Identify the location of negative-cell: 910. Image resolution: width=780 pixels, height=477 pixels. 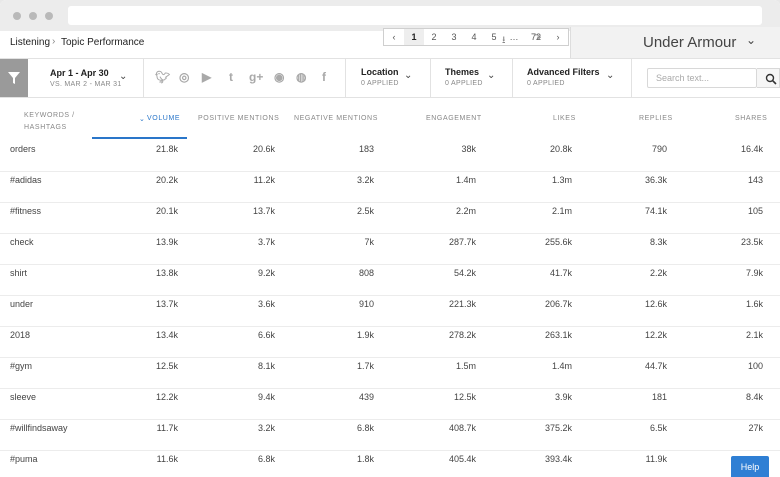
(366, 304).